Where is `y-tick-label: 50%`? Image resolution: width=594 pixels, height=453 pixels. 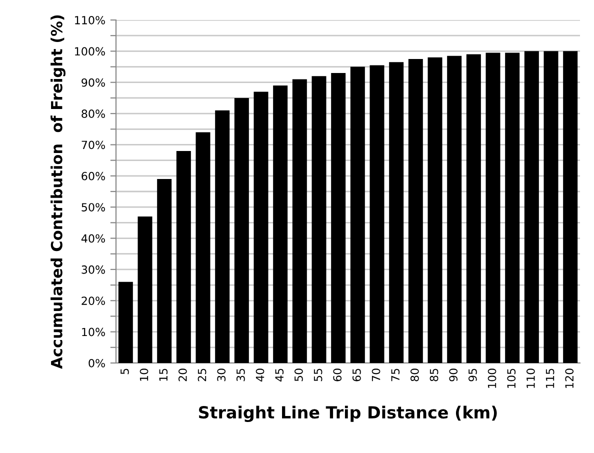
y-tick-label: 50% is located at coordinates (93, 207).